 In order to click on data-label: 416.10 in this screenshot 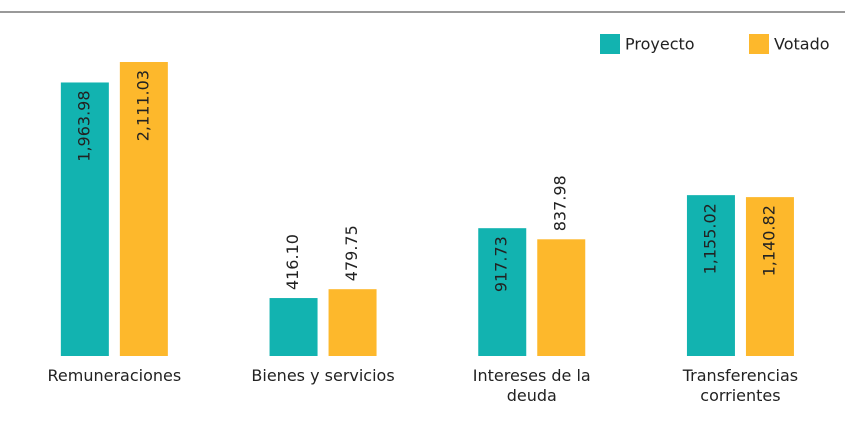, I will do `click(292, 262)`.